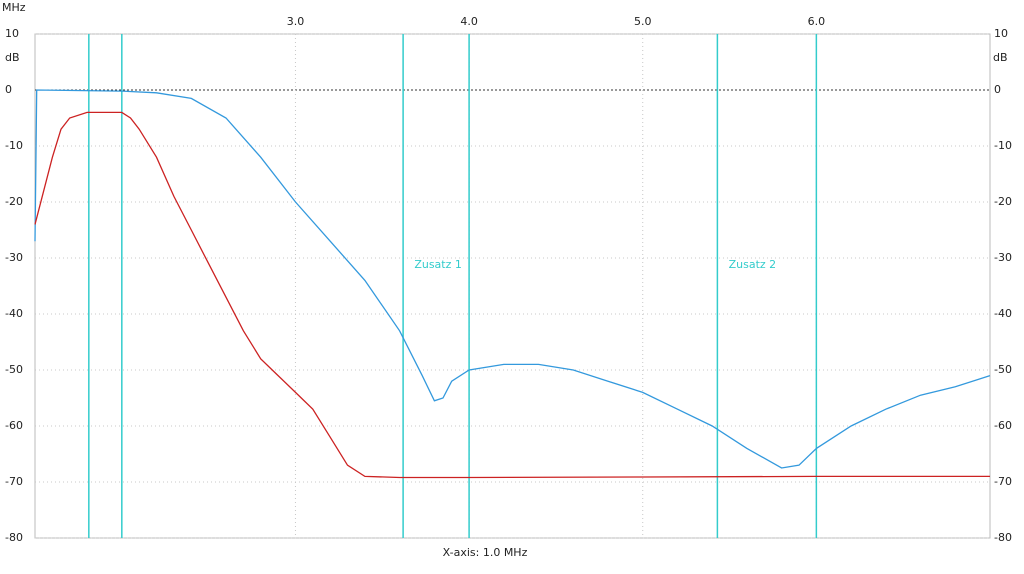 The height and width of the screenshot is (574, 1024). I want to click on y-tick-label-right: -10, so click(1003, 145).